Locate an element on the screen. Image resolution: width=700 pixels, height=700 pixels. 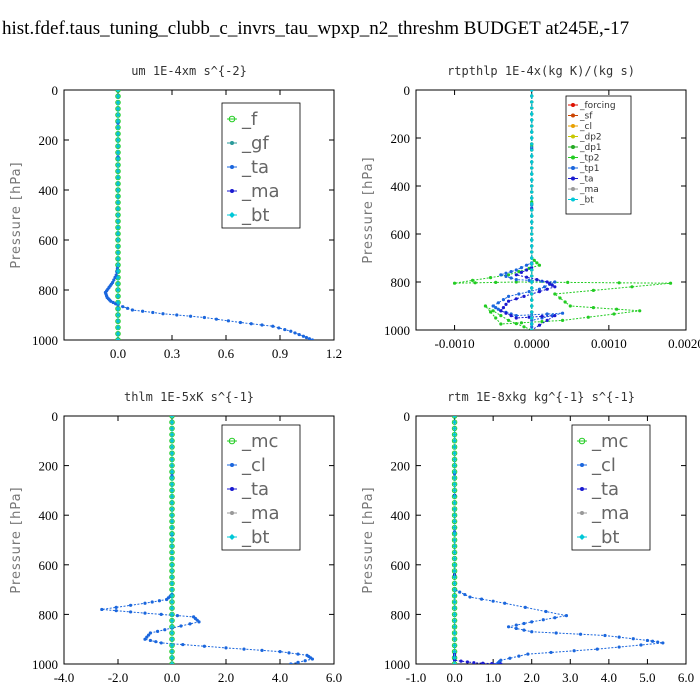
legend-entry: _tp2 is located at coordinates (589, 159).